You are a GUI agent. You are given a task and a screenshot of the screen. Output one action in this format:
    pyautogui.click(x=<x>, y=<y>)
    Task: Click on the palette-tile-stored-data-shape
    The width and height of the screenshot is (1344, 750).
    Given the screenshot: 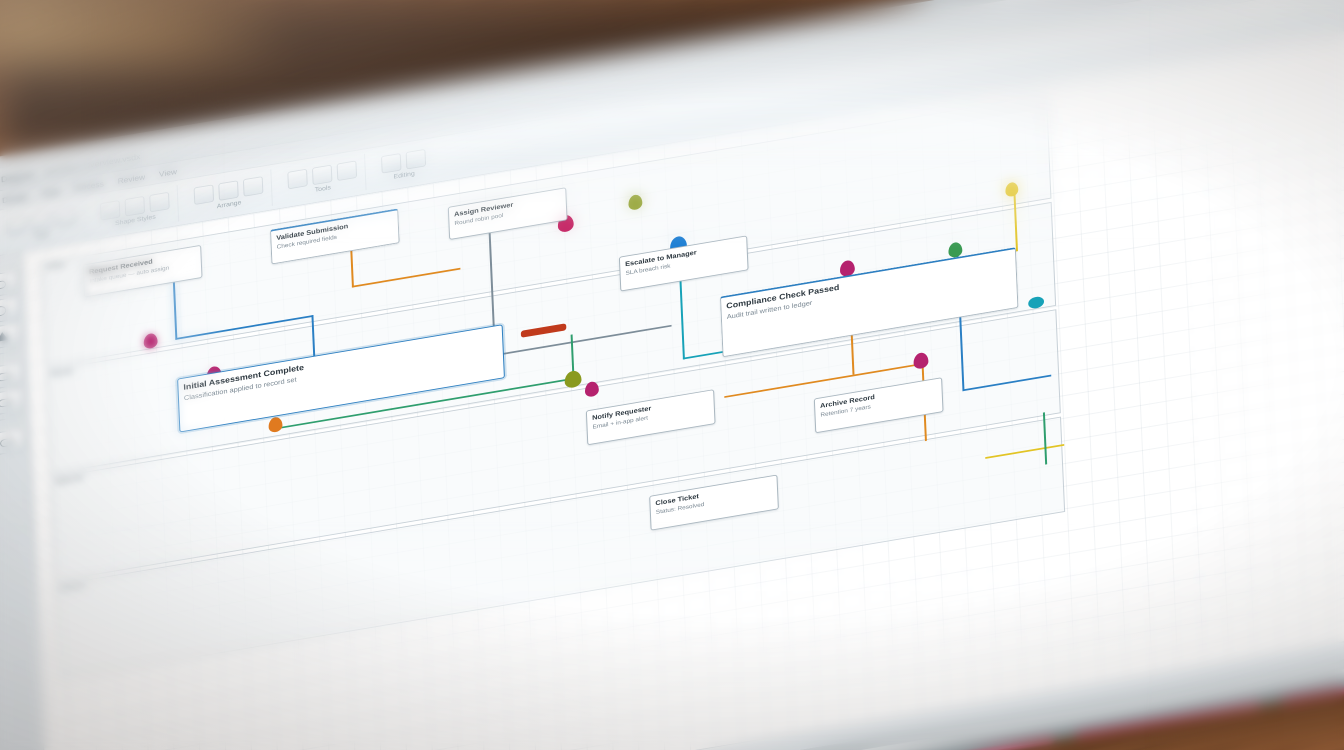 What is the action you would take?
    pyautogui.click(x=12, y=402)
    